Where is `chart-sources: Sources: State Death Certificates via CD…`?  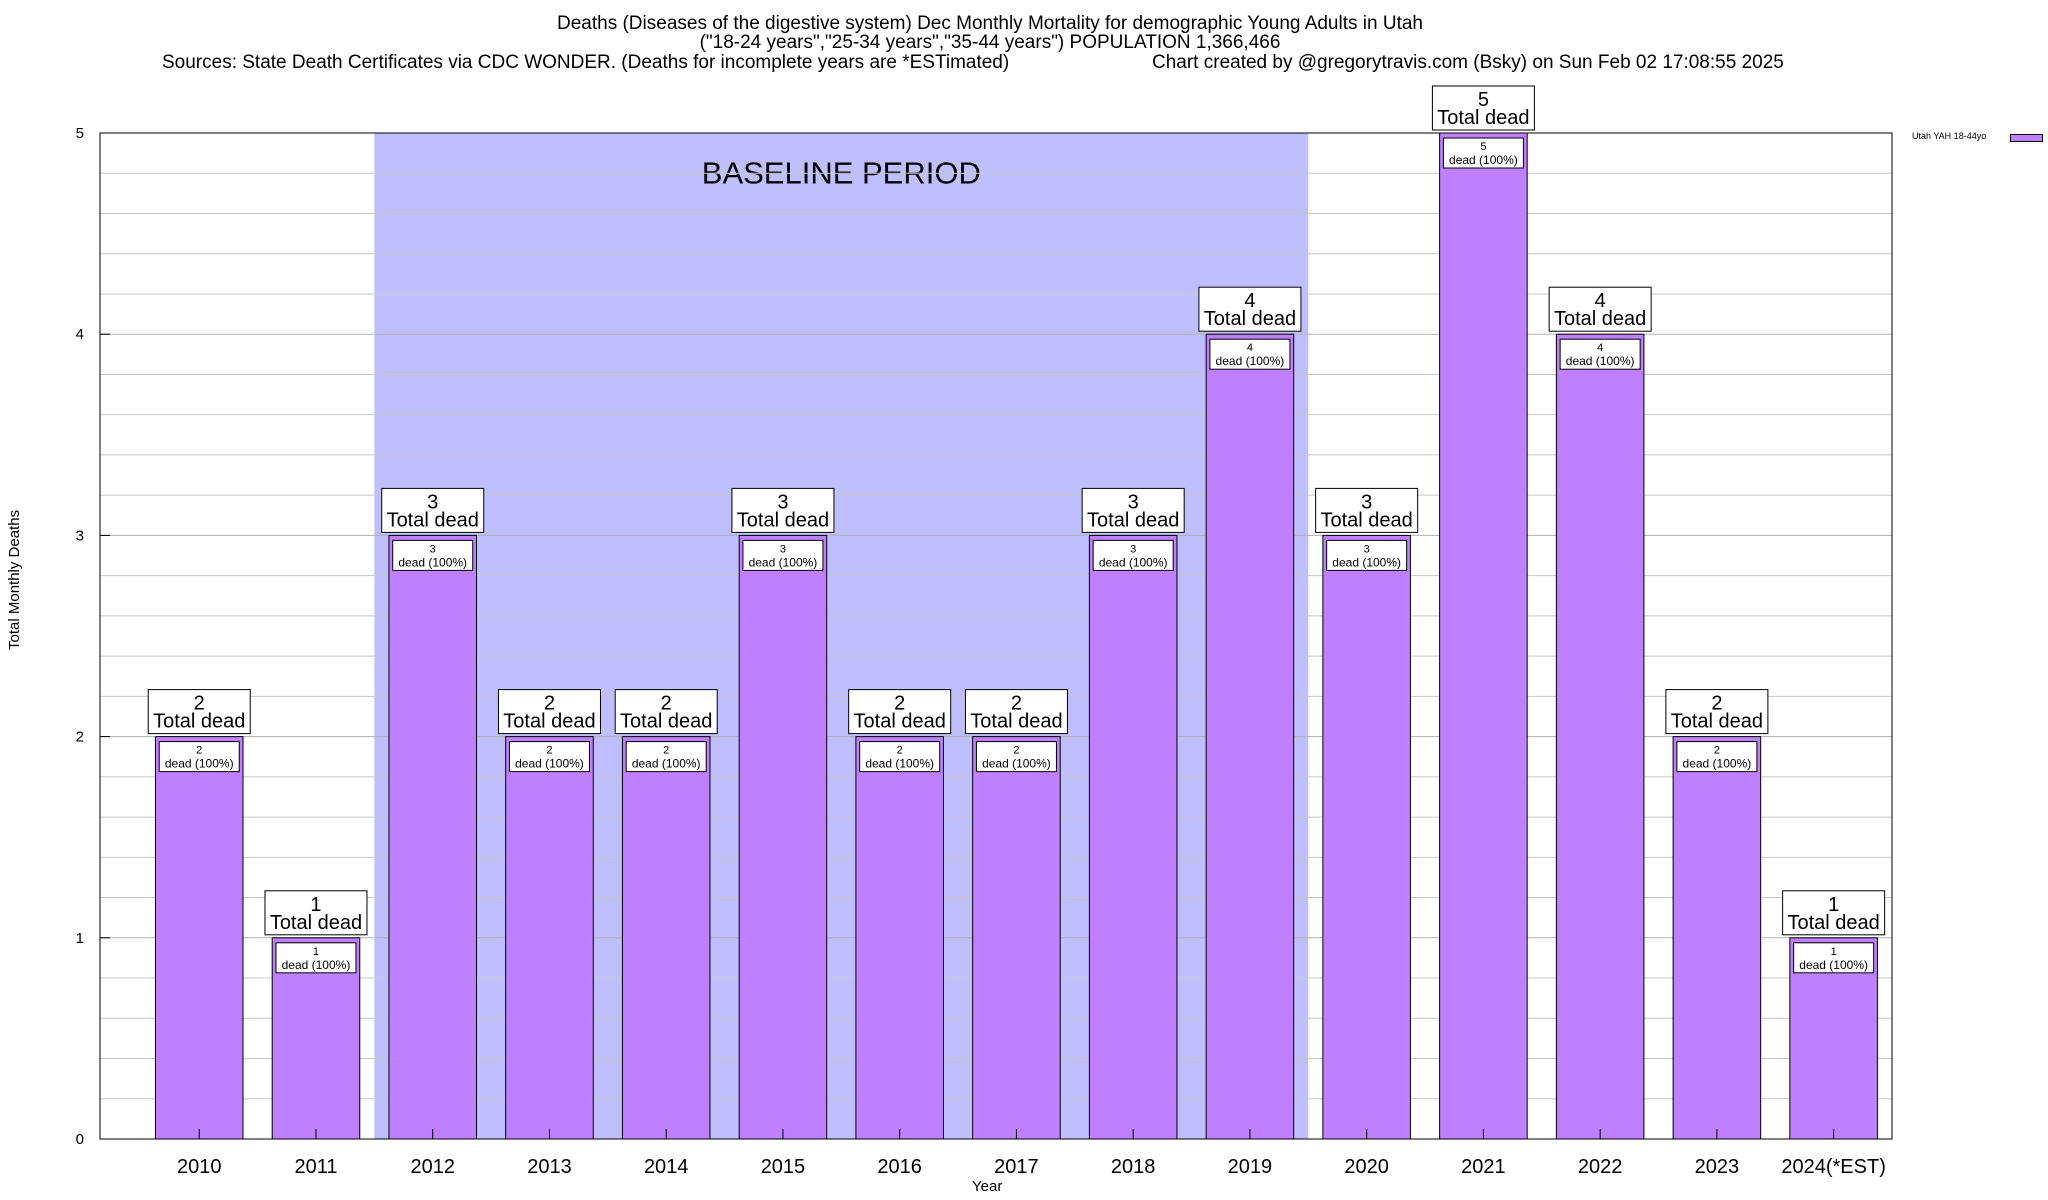 chart-sources: Sources: State Death Certificates via CD… is located at coordinates (586, 62).